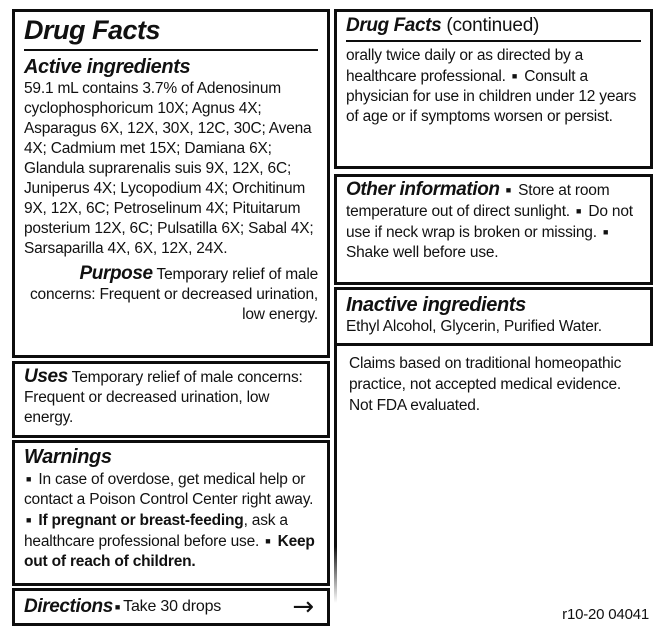  What do you see at coordinates (46, 376) in the screenshot?
I see `uses-heading: Uses` at bounding box center [46, 376].